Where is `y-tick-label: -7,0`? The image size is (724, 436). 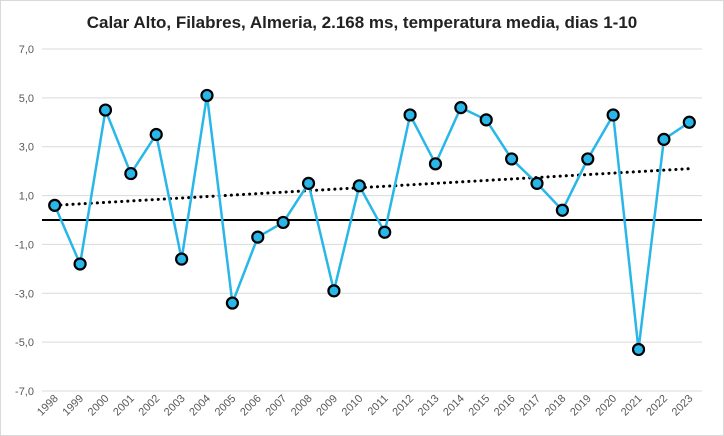
y-tick-label: -7,0 is located at coordinates (24, 392).